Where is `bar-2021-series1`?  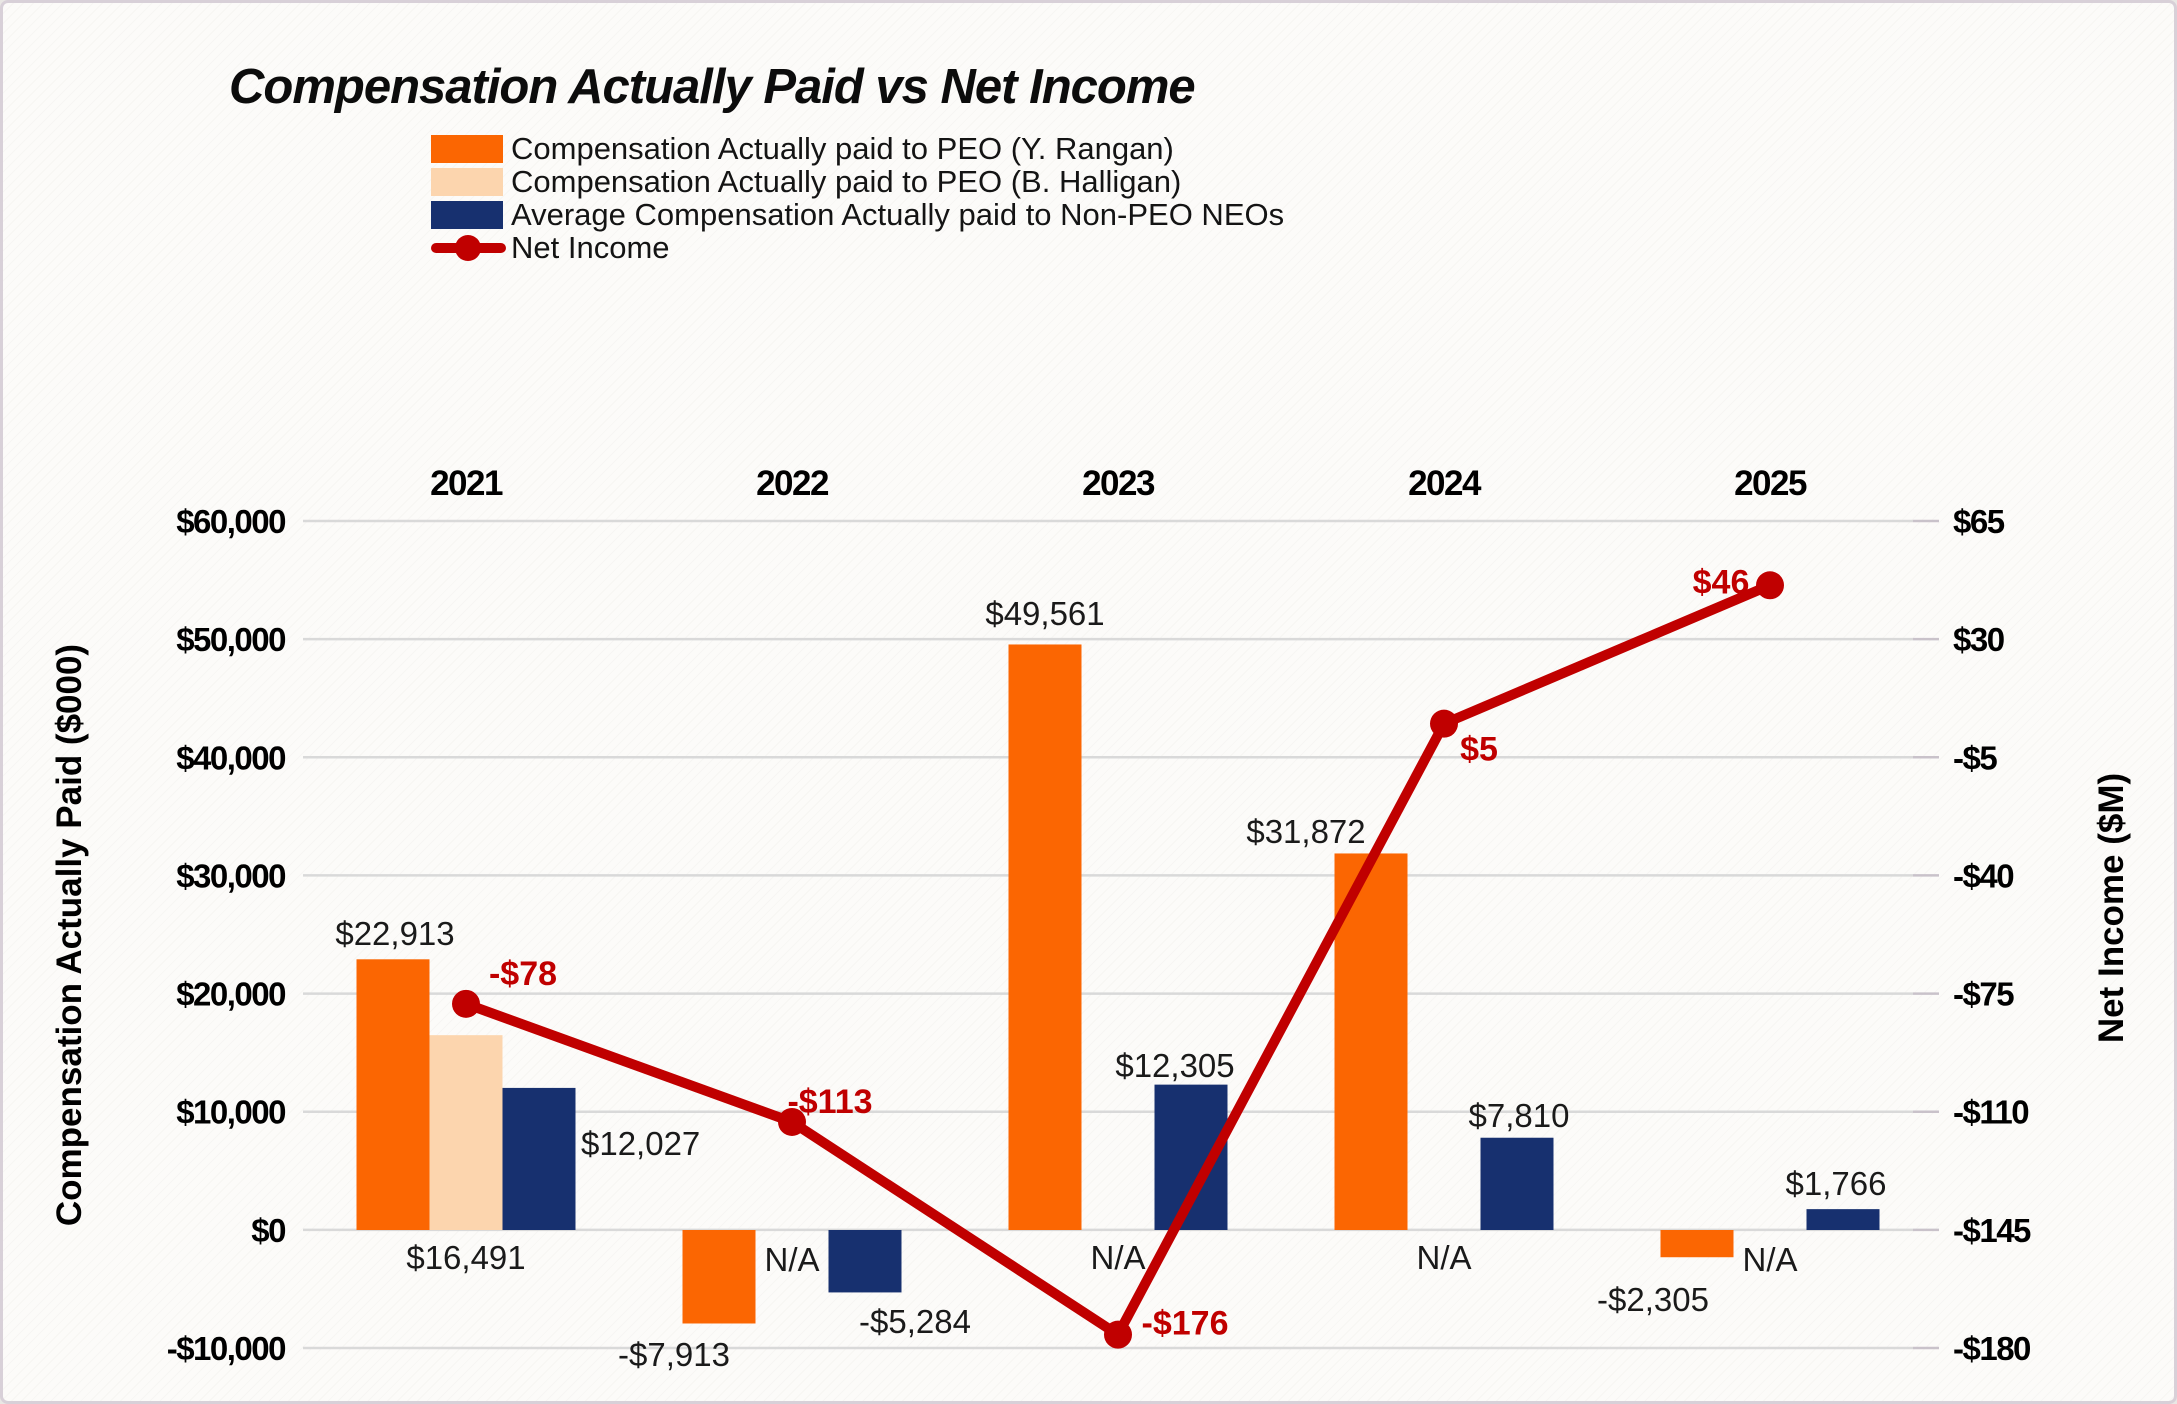 bar-2021-series1 is located at coordinates (466, 1132).